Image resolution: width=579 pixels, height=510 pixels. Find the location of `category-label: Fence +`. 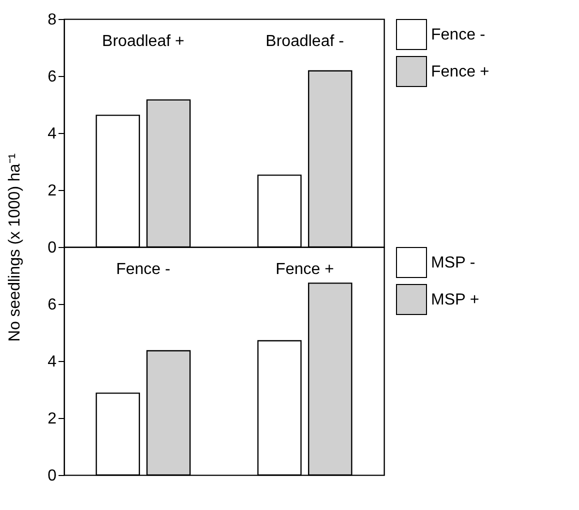

category-label: Fence + is located at coordinates (305, 269).